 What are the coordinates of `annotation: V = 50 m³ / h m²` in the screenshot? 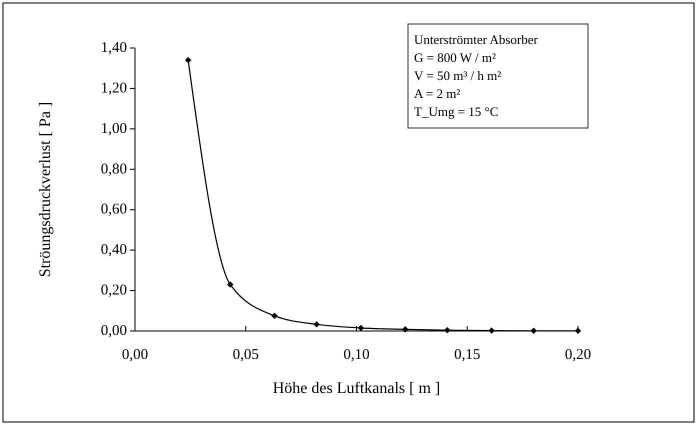 It's located at (458, 75).